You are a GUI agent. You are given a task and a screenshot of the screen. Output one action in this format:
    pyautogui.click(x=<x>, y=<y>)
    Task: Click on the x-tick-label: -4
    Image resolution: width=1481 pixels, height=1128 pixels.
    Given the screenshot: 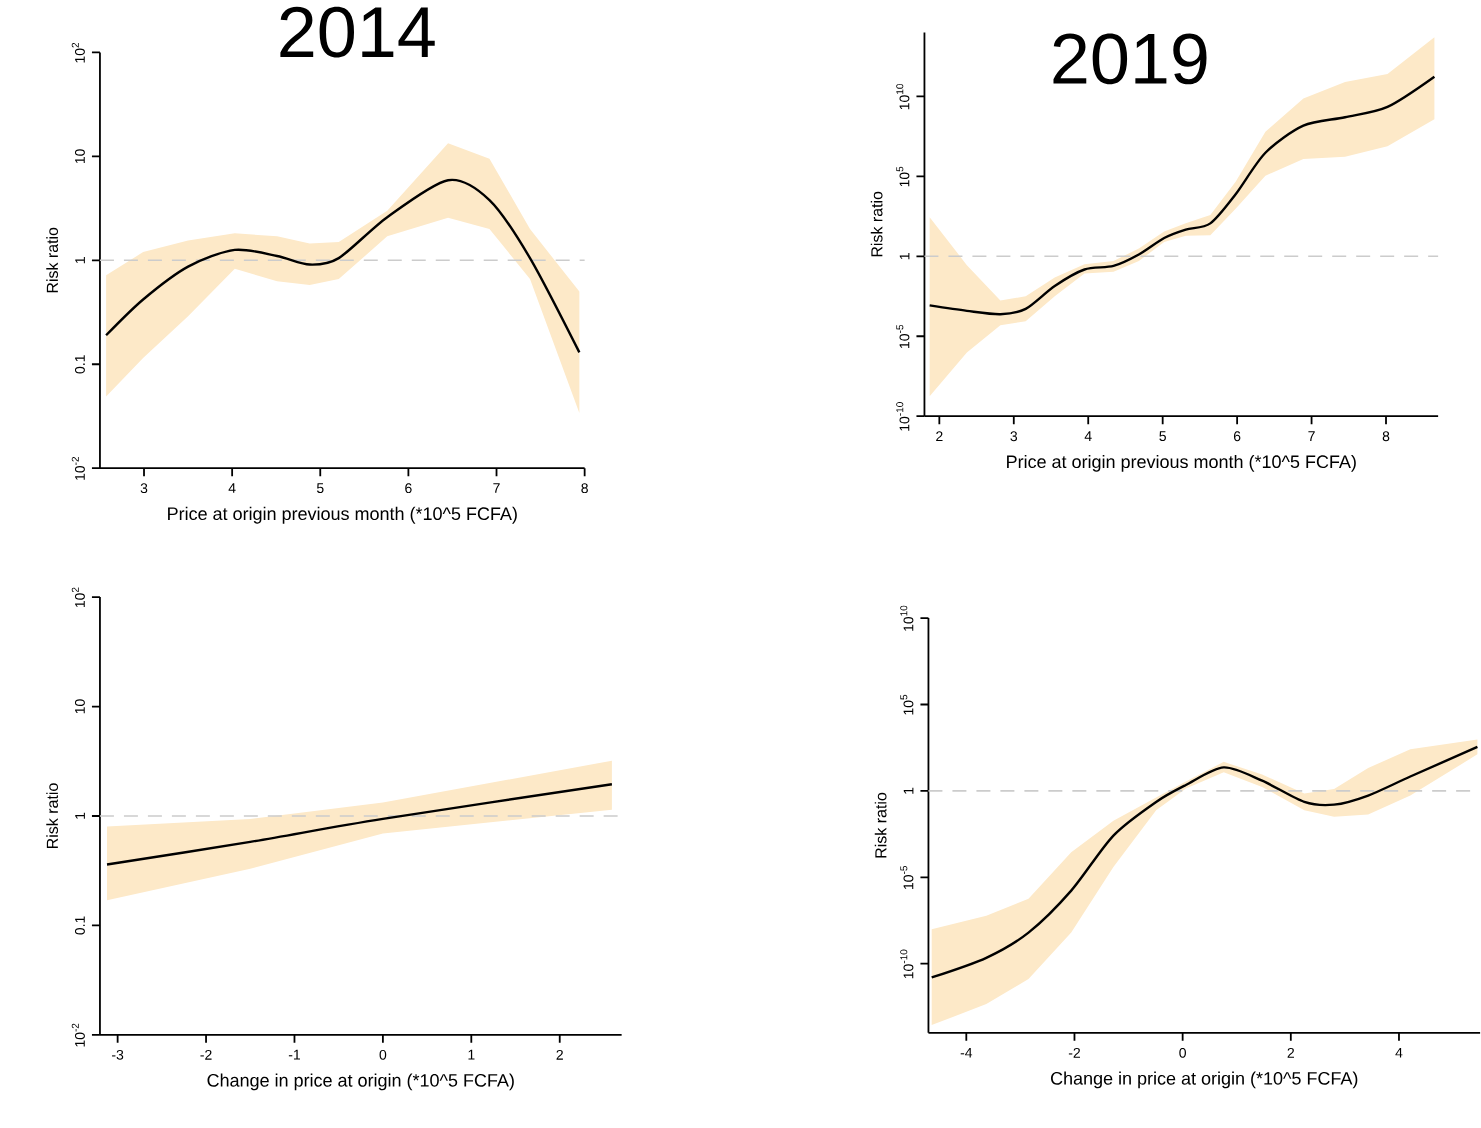 What is the action you would take?
    pyautogui.click(x=966, y=1053)
    